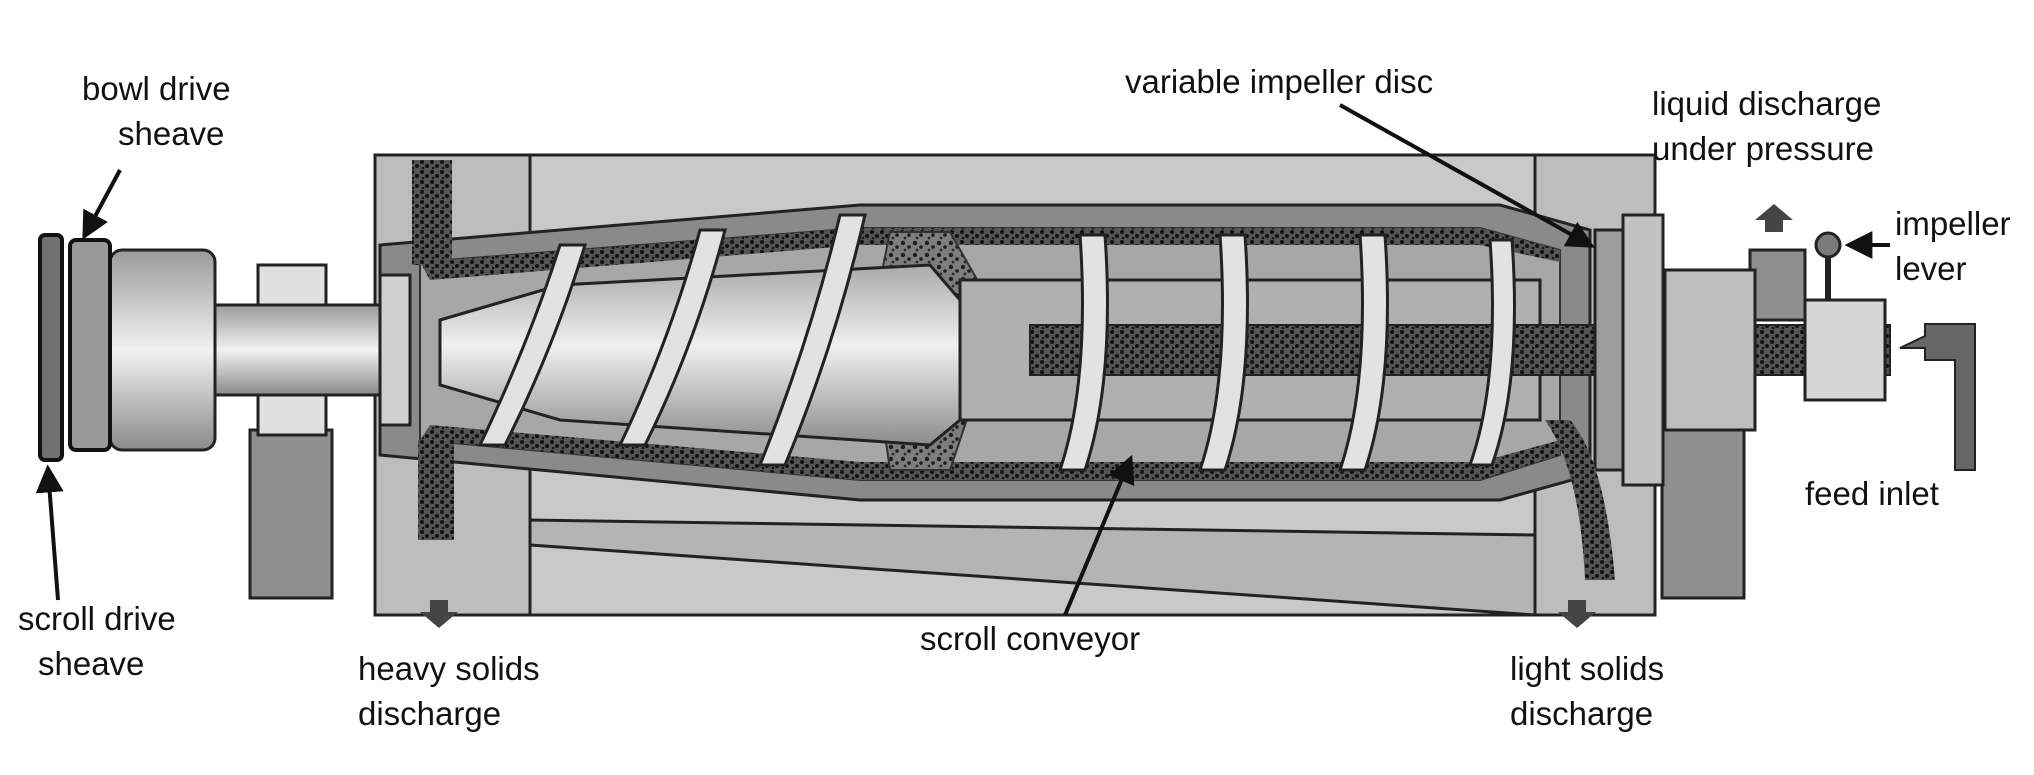 The height and width of the screenshot is (775, 2034). I want to click on right-shaft-housing, so click(1845, 350).